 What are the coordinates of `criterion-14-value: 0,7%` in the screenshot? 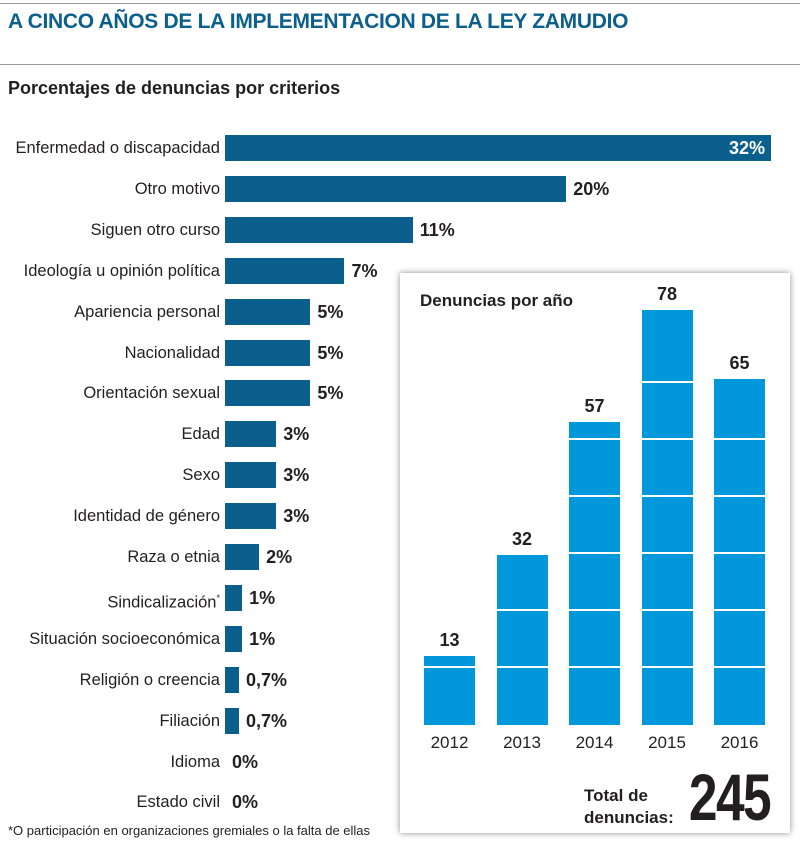 It's located at (267, 720).